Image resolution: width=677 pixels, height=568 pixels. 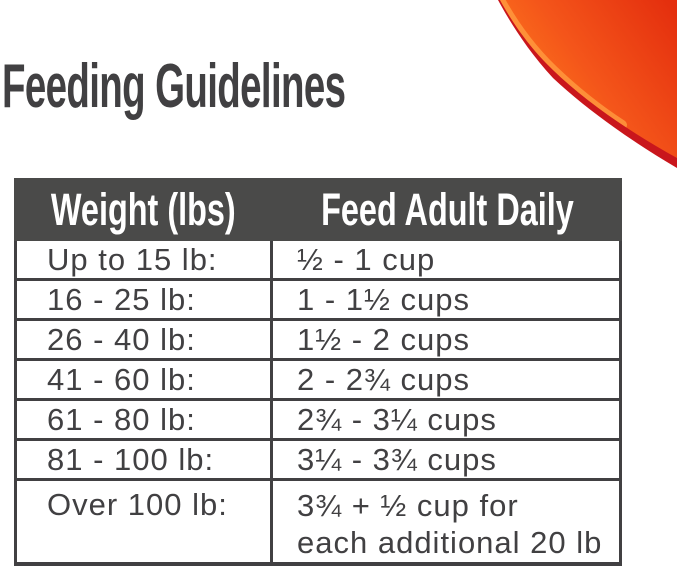 What do you see at coordinates (450, 524) in the screenshot?
I see `amount-cell: 3¾ + ½ cup for each additional 20 lb` at bounding box center [450, 524].